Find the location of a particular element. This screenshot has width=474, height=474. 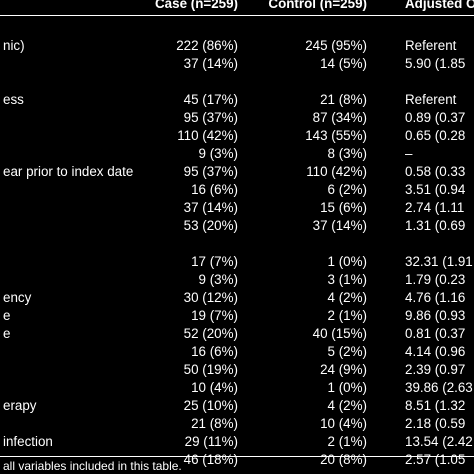

case-cell: 10 (4%) is located at coordinates (214, 387).